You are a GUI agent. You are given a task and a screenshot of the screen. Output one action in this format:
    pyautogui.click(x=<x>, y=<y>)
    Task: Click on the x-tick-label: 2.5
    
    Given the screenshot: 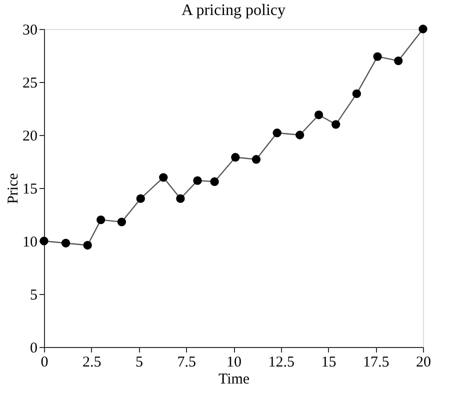 What is the action you would take?
    pyautogui.click(x=92, y=362)
    